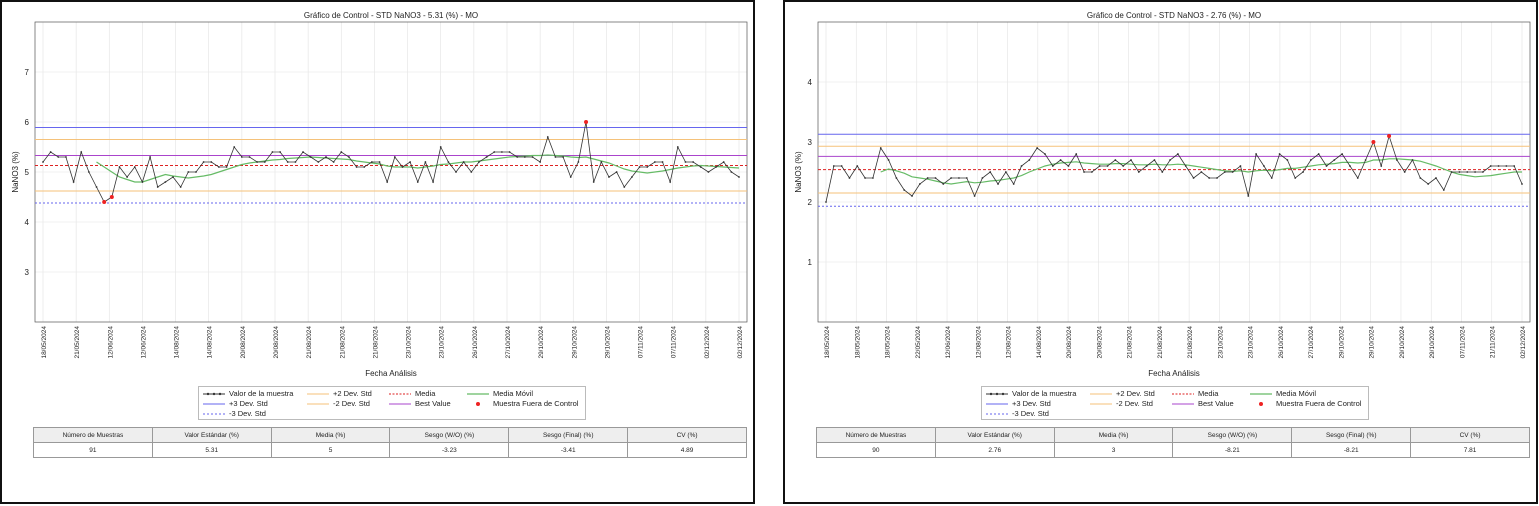 This screenshot has height=506, width=1539. I want to click on value-mean: 5, so click(330, 450).